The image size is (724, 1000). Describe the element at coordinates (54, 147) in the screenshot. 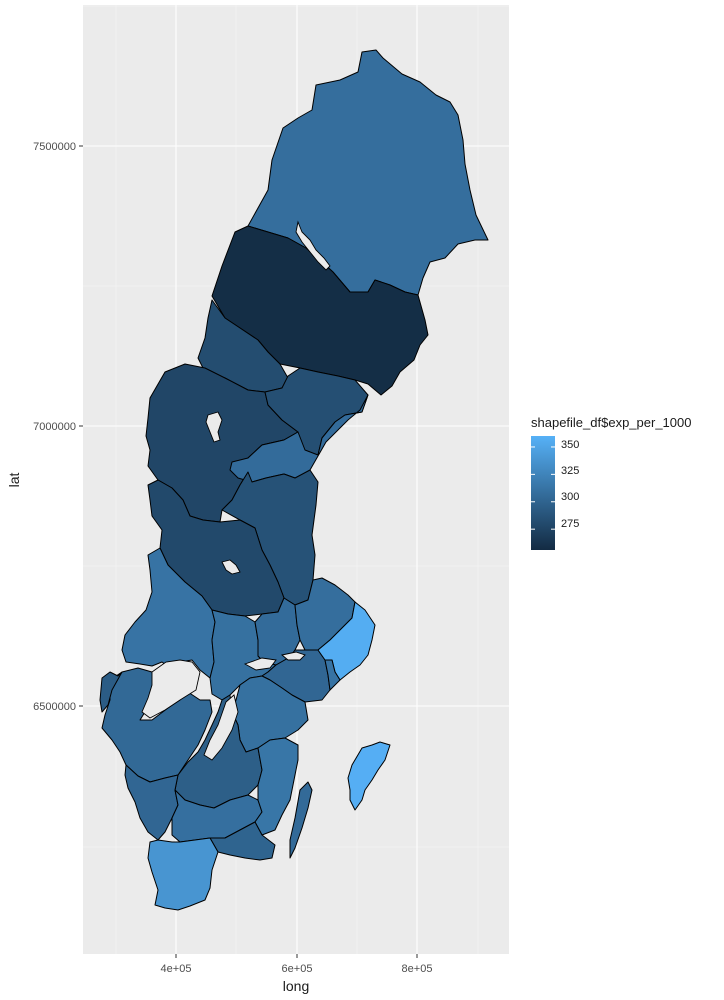

I see `y-tick-label: 7500000` at that location.